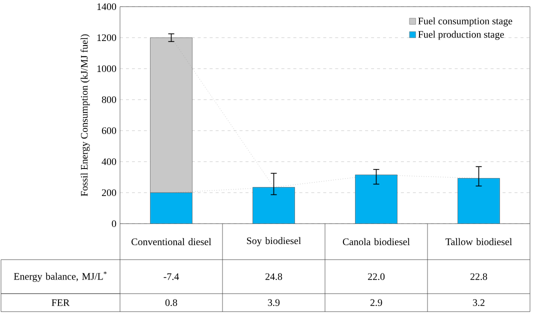 The height and width of the screenshot is (315, 533). I want to click on text: 22.8, so click(479, 276).